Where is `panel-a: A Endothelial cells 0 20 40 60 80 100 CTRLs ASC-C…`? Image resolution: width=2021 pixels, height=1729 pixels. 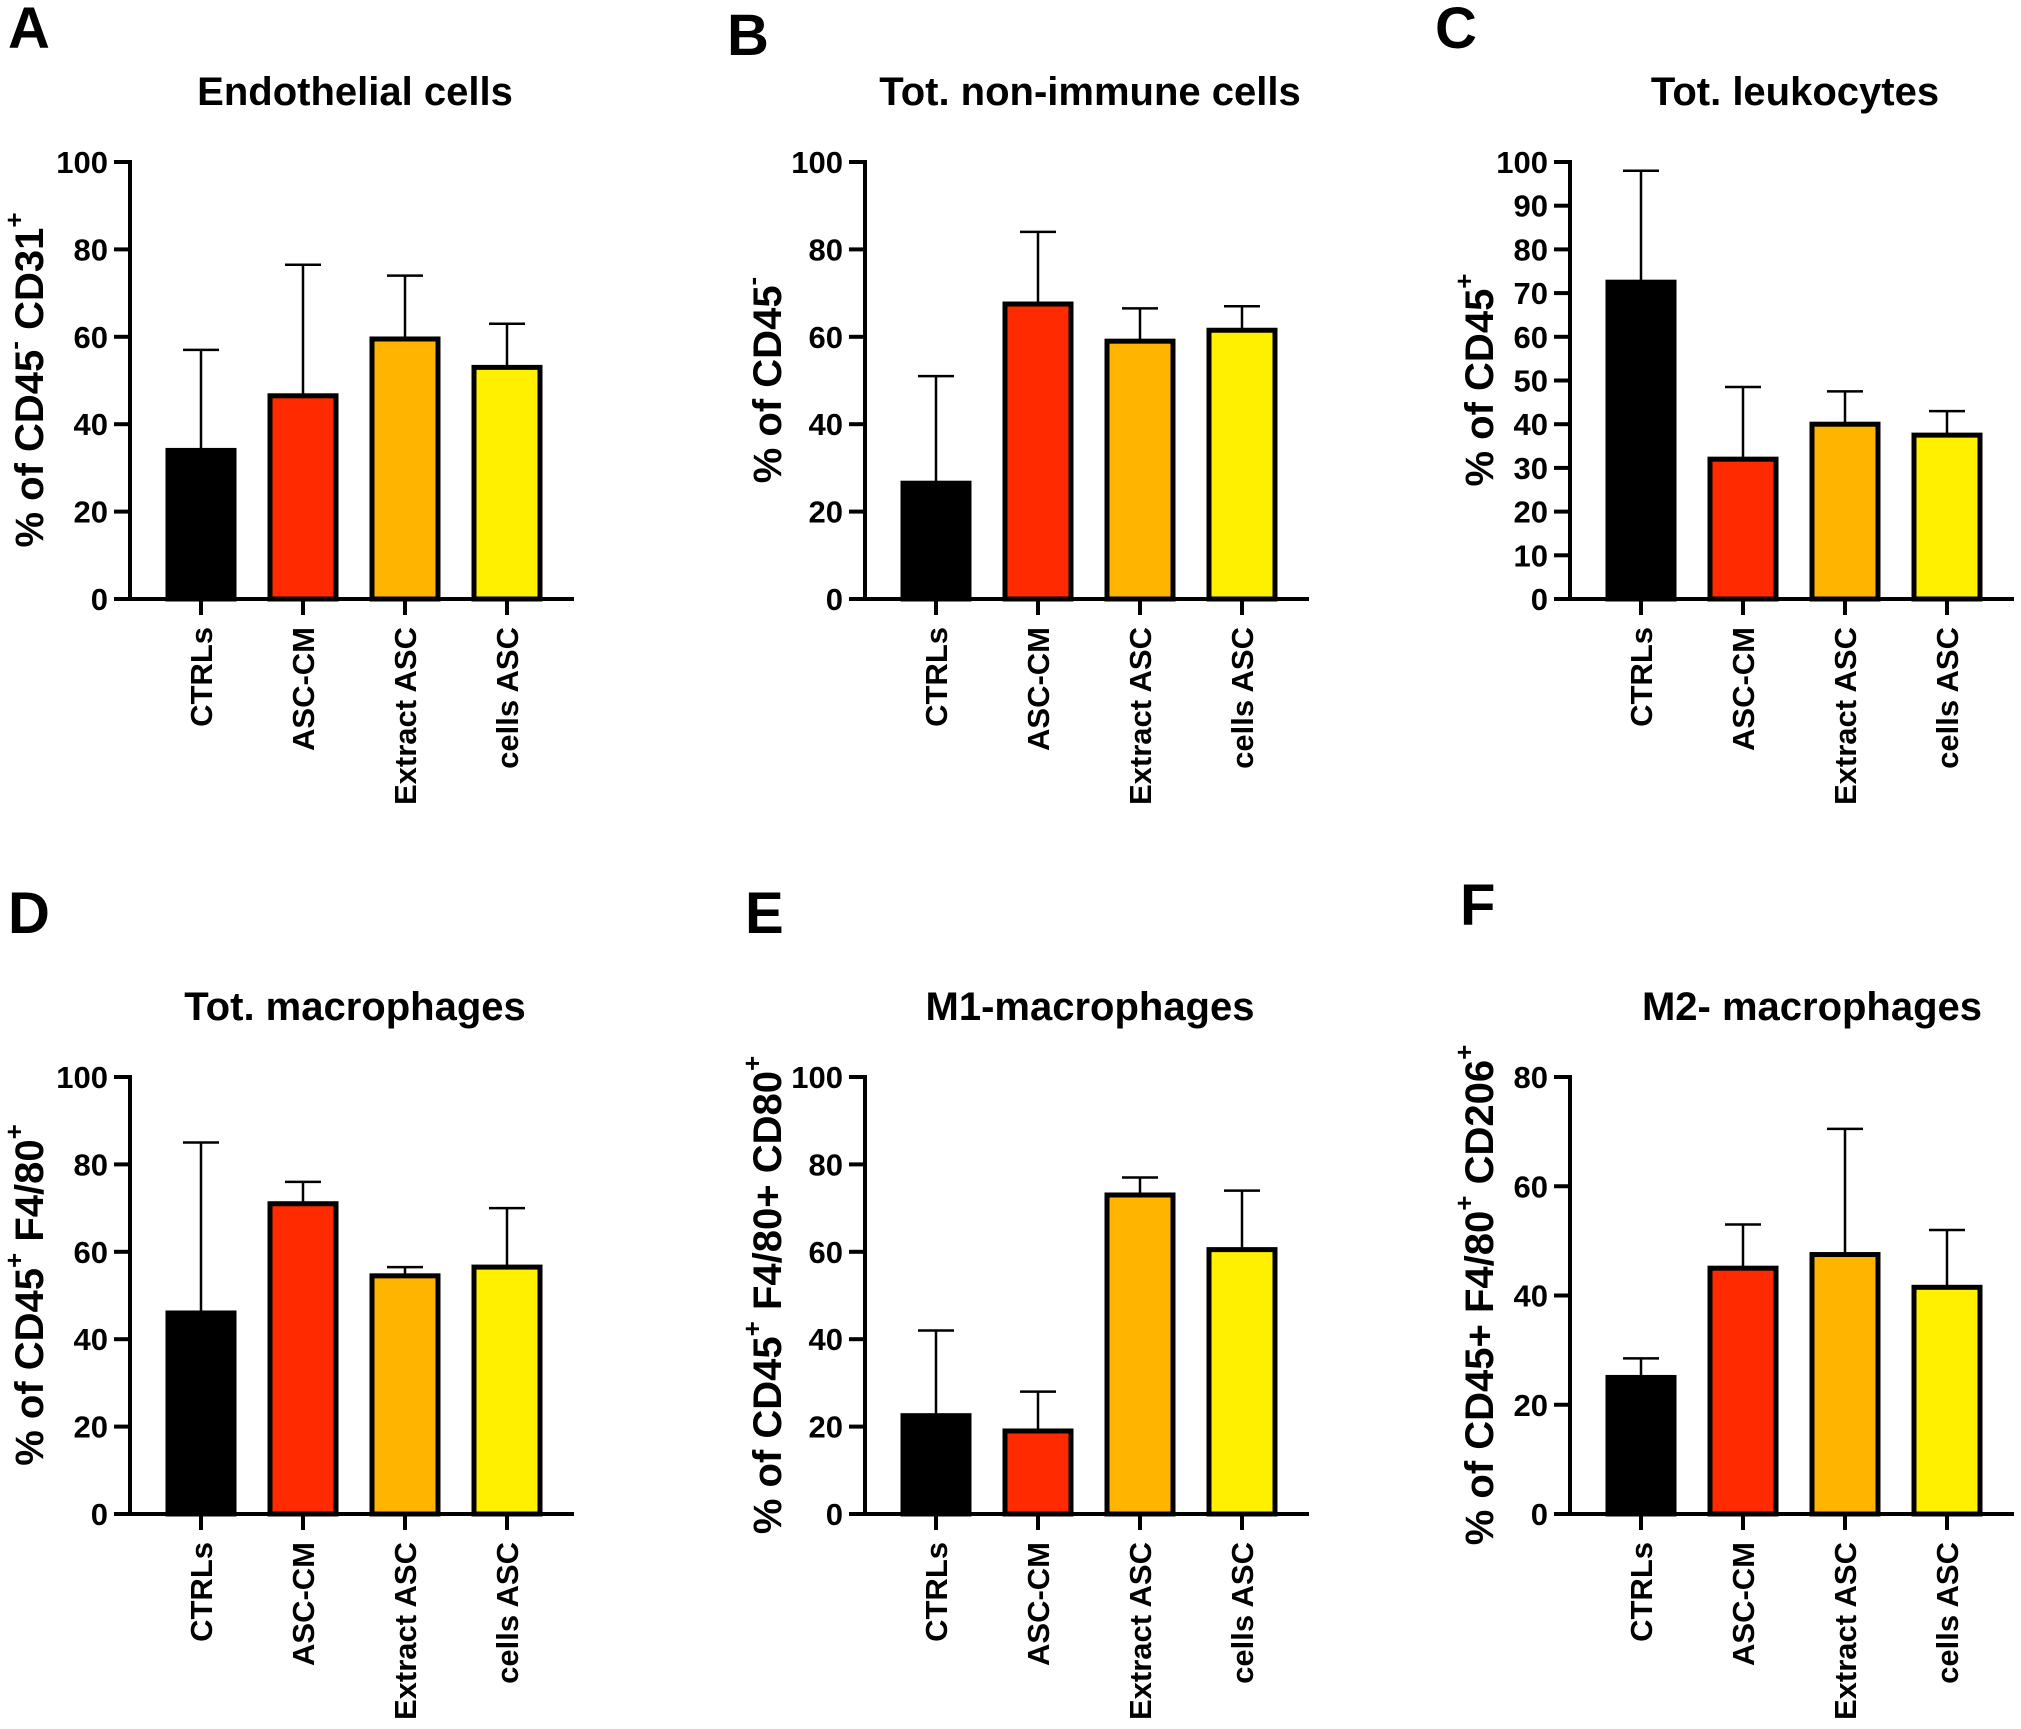 panel-a: A Endothelial cells 0 20 40 60 80 100 CTRLs ASC-C… is located at coordinates (287, 402).